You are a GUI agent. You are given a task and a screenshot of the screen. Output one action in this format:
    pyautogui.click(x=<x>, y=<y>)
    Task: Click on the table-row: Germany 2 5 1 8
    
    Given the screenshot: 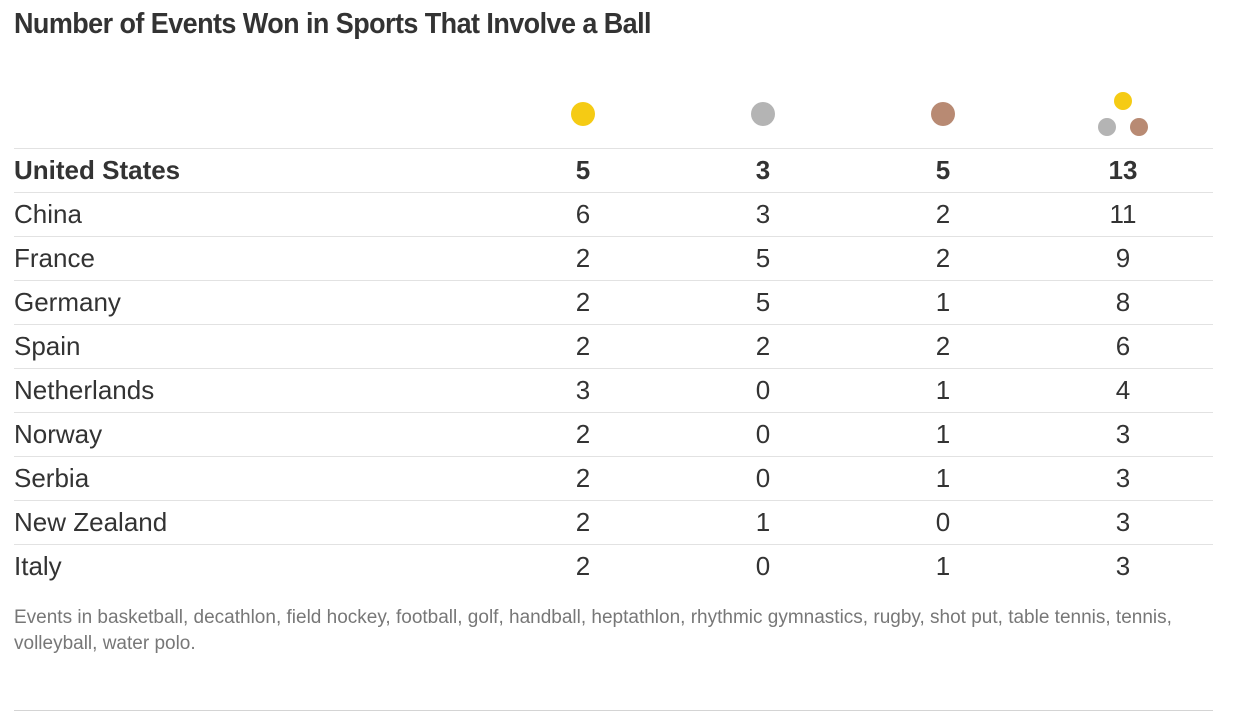 What is the action you would take?
    pyautogui.click(x=613, y=303)
    